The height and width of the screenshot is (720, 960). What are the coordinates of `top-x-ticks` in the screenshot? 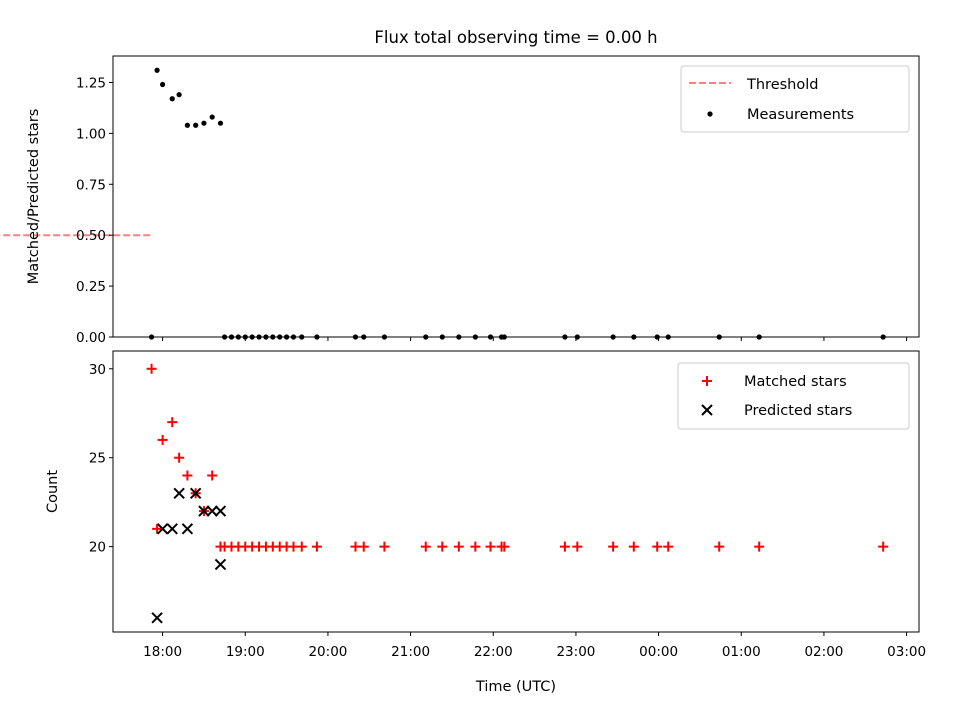 It's located at (535, 339).